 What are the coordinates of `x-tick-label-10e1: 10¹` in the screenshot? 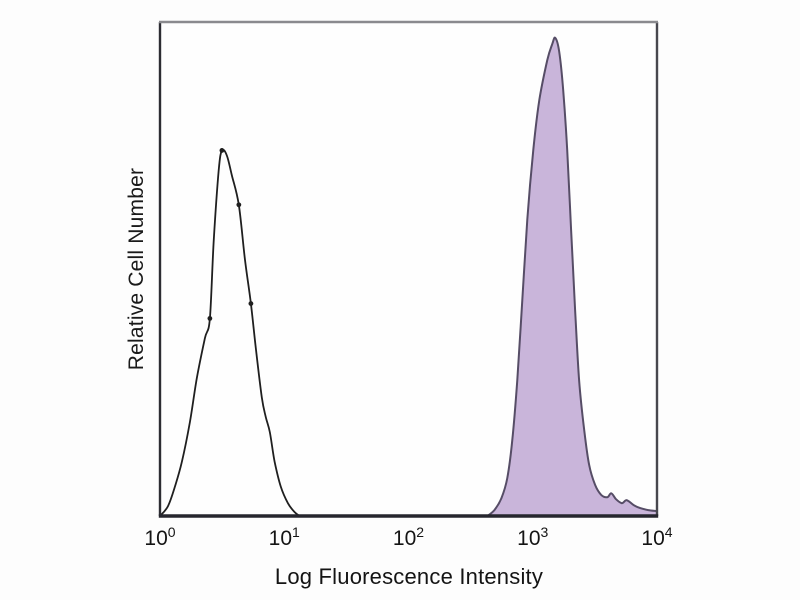 It's located at (284, 537).